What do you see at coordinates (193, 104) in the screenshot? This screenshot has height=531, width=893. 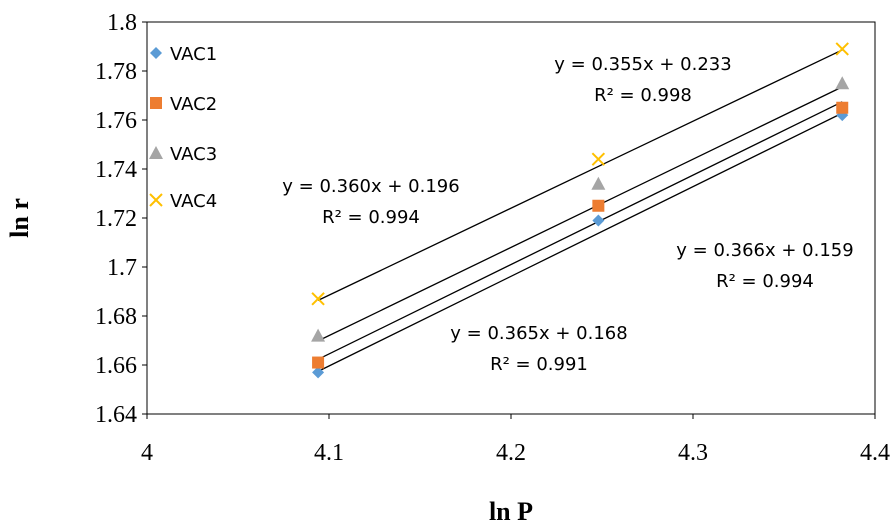 I see `legend-label-vac2: VAC2` at bounding box center [193, 104].